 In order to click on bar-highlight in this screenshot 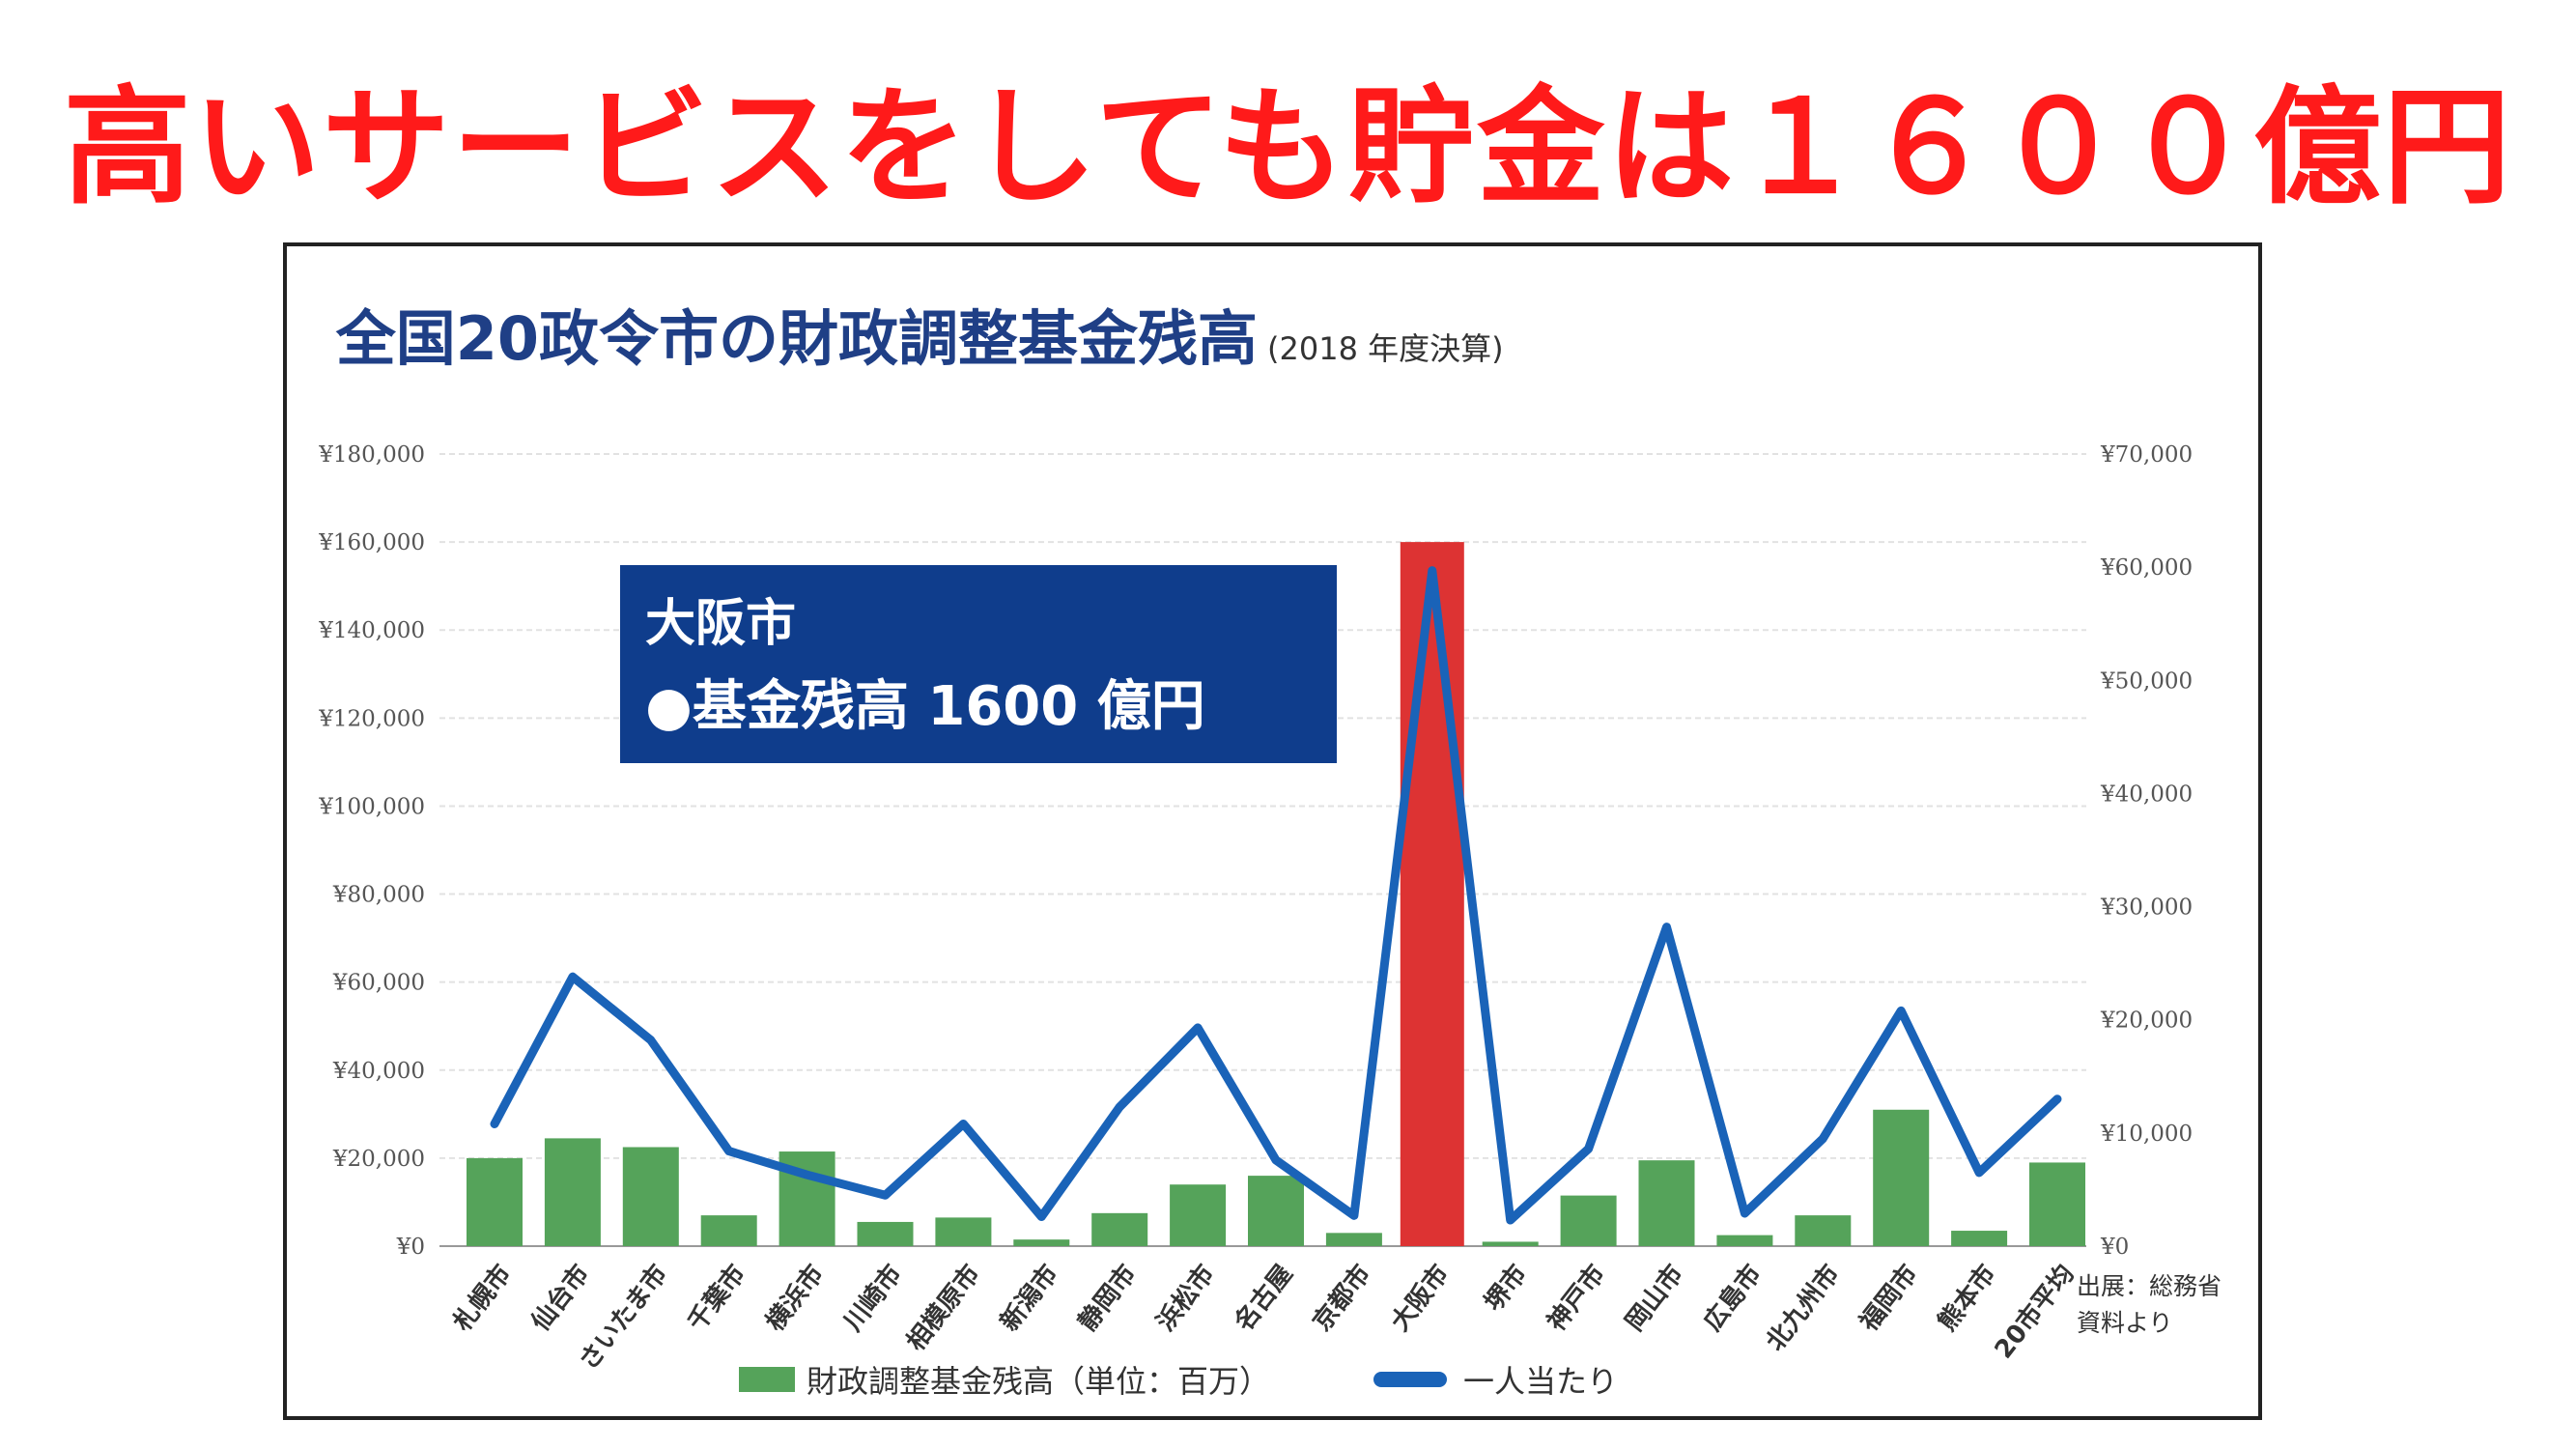, I will do `click(1432, 894)`.